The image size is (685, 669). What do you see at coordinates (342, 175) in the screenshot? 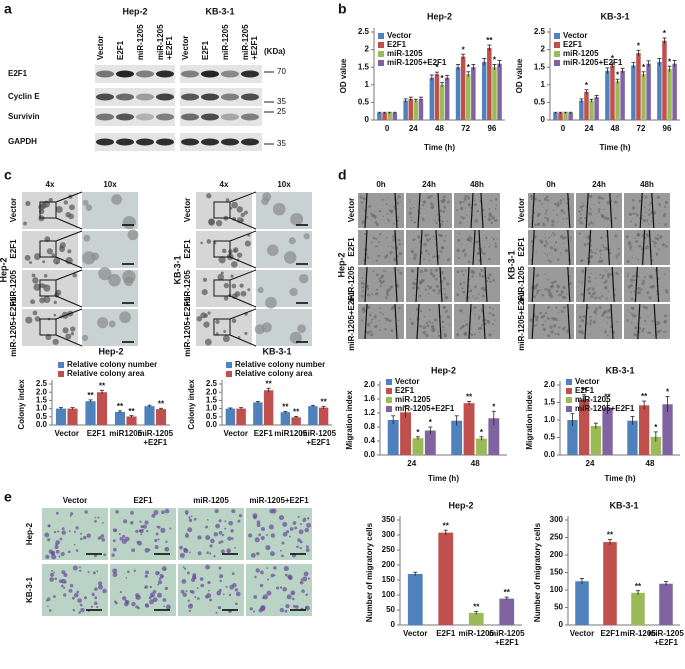
I see `panel-letter: d` at bounding box center [342, 175].